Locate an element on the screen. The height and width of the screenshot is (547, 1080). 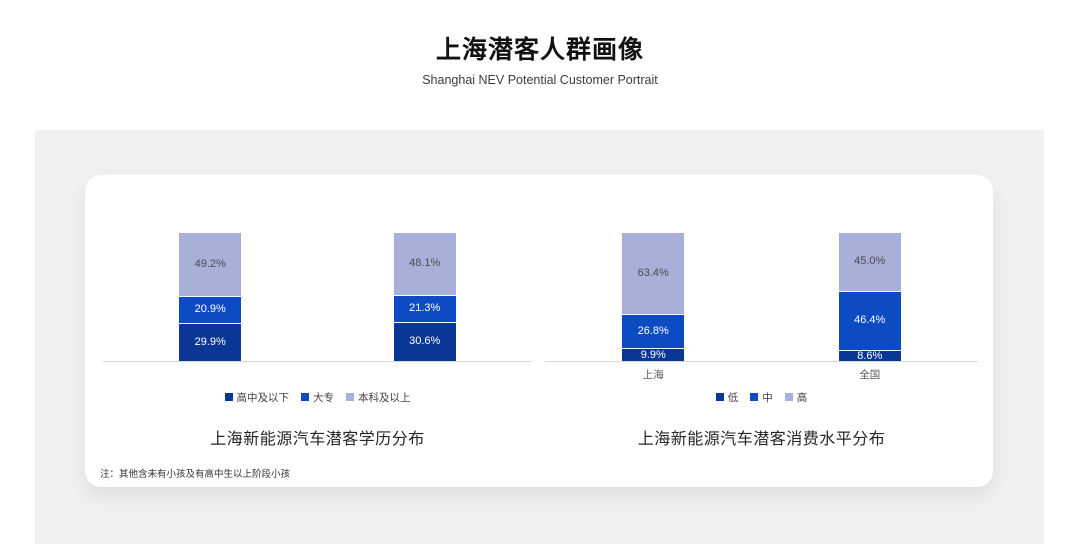
bar: 48.1% 21.3% 30.6% is located at coordinates (424, 296).